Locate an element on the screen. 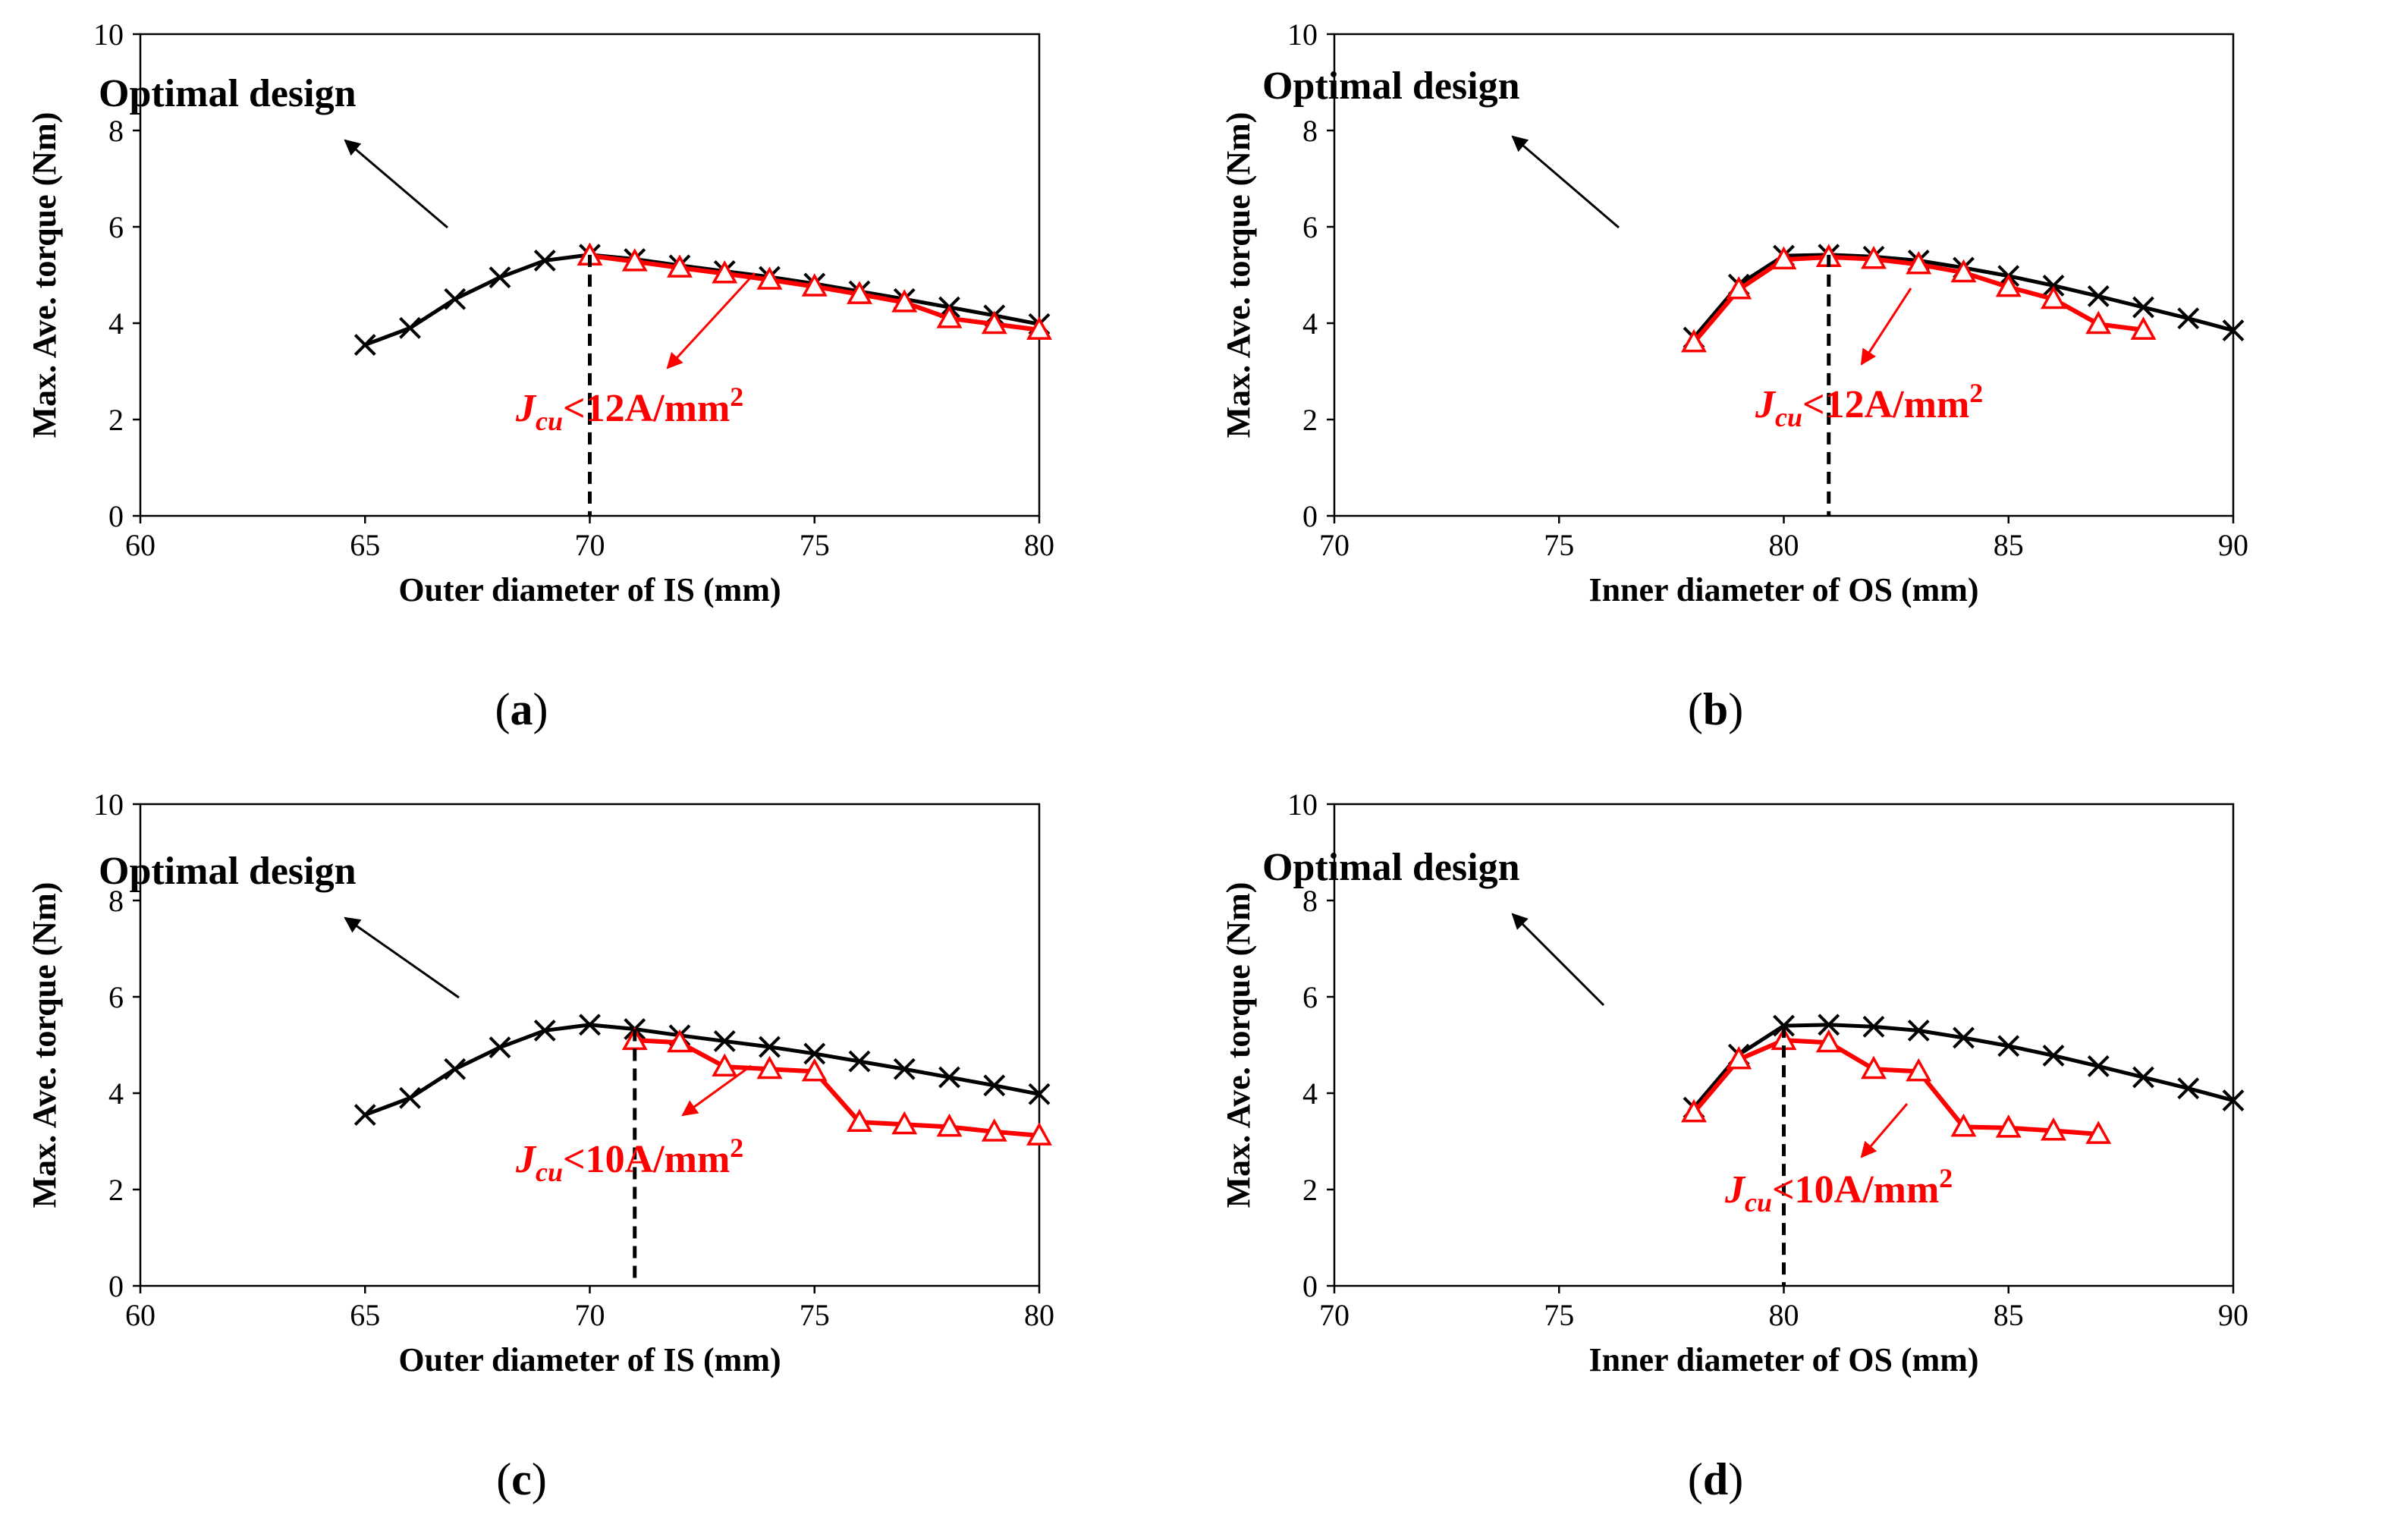  panel-caption-letter: d is located at coordinates (1715, 1479).